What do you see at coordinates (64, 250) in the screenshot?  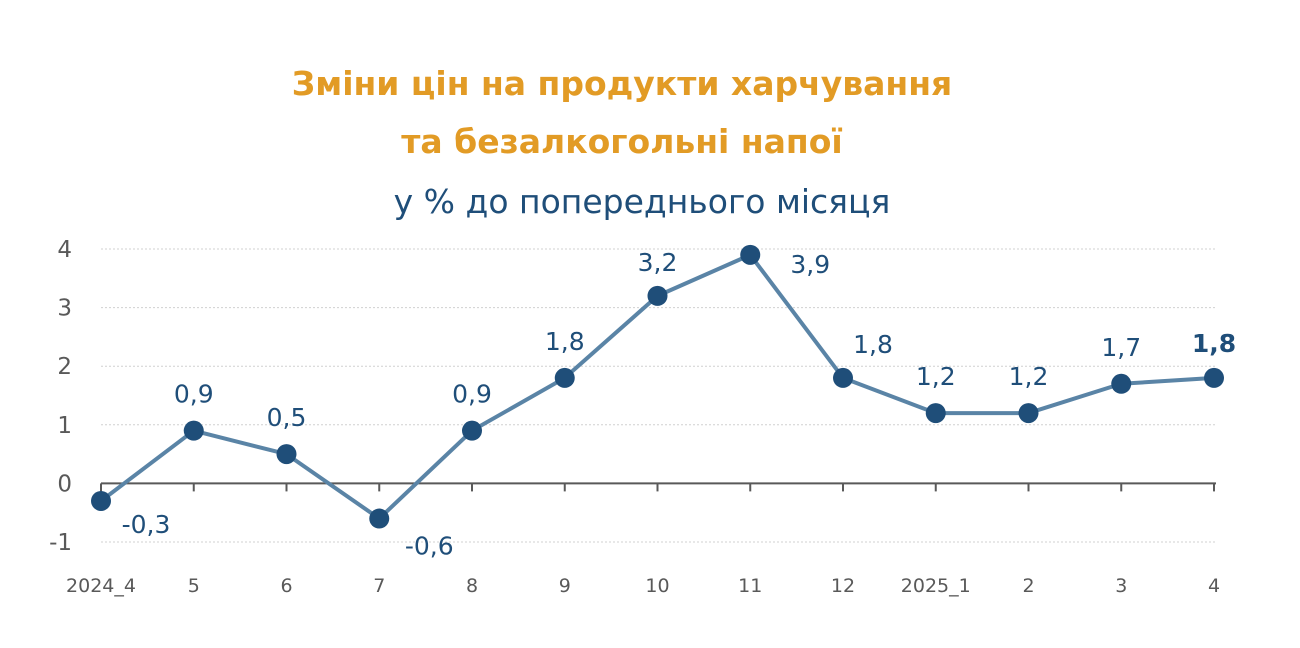 I see `y-tick-label: 4` at bounding box center [64, 250].